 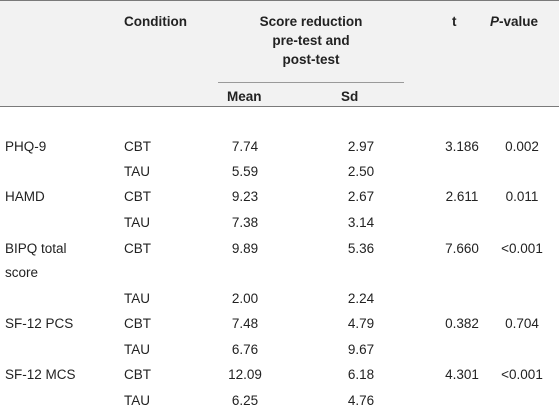 What do you see at coordinates (361, 400) in the screenshot?
I see `row-sd: 4.76` at bounding box center [361, 400].